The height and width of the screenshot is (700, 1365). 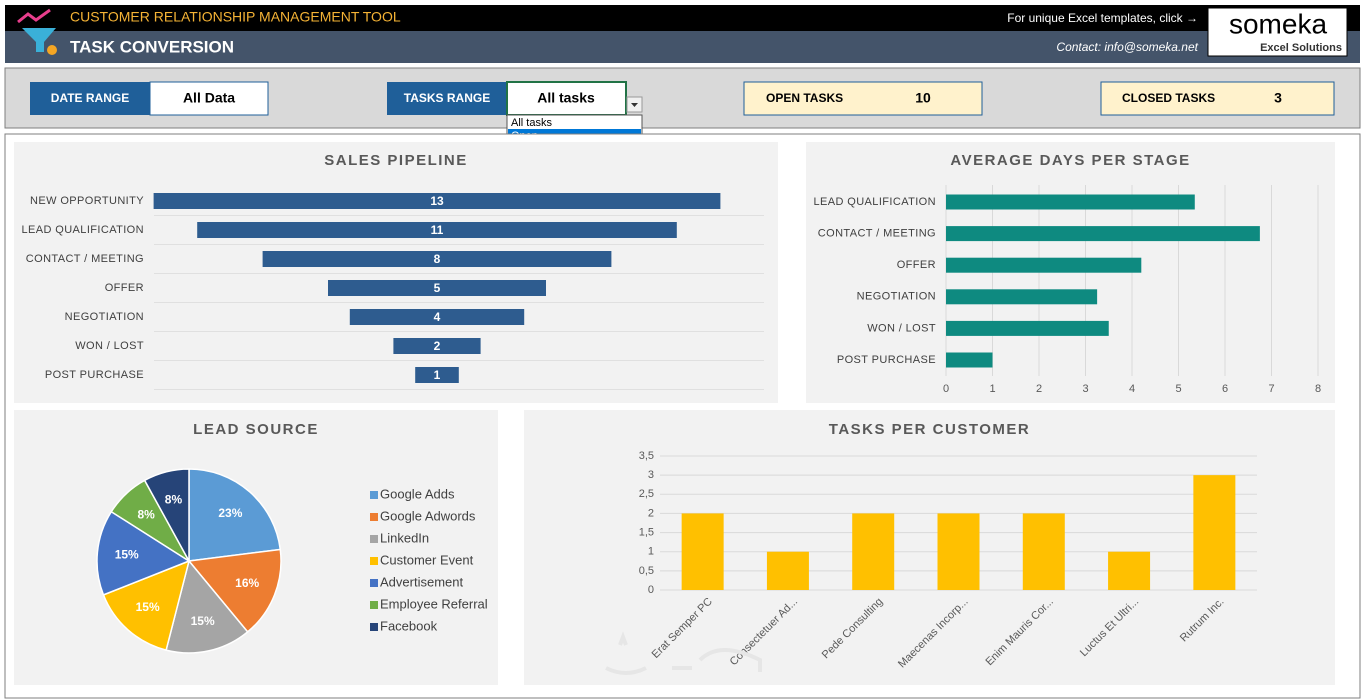 I want to click on filter-label: TASKS RANGE, so click(x=447, y=98).